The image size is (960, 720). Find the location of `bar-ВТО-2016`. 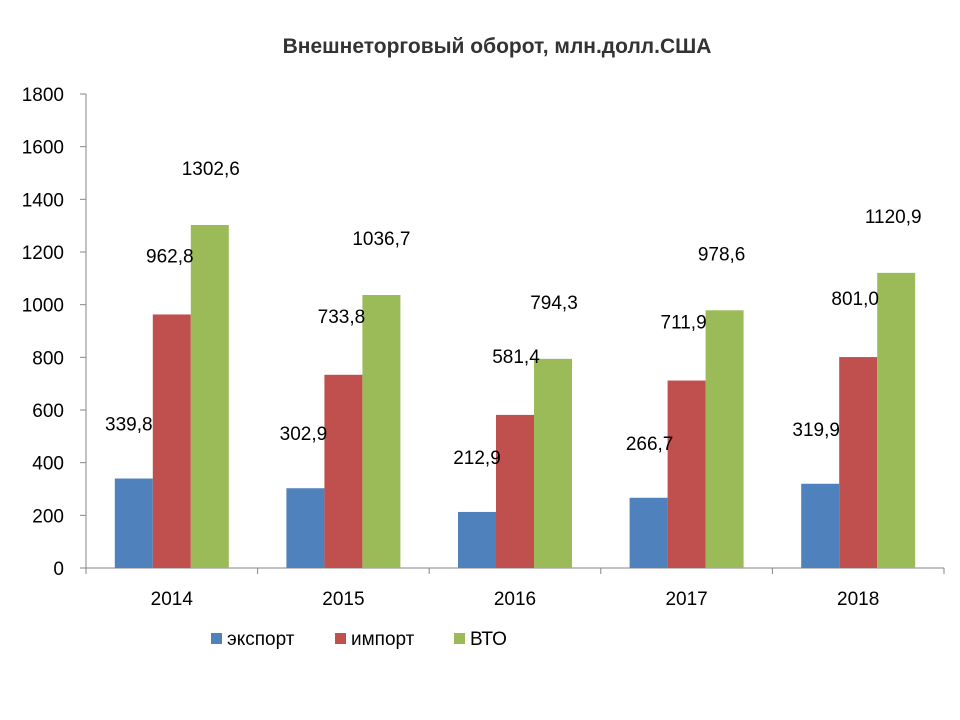

bar-ВТО-2016 is located at coordinates (553, 463).